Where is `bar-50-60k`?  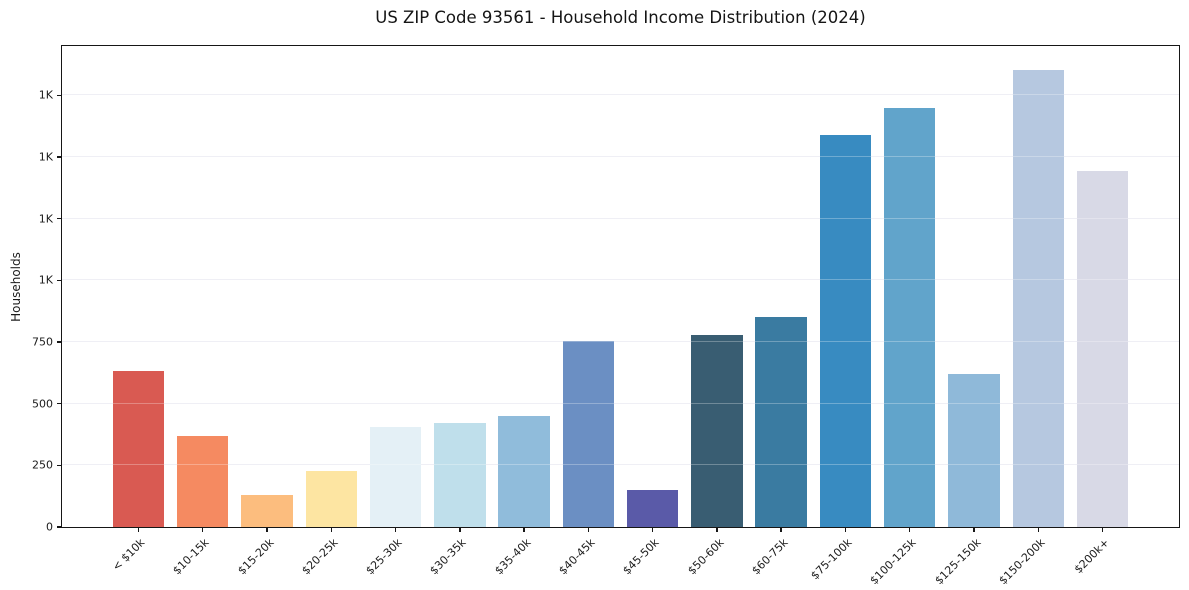
bar-50-60k is located at coordinates (717, 431).